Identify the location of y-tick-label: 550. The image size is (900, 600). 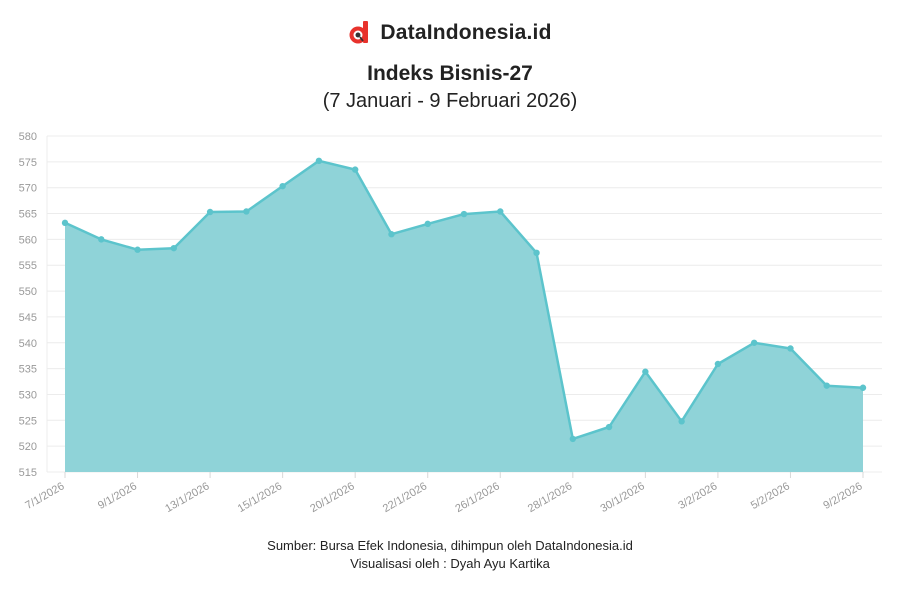
(28, 292).